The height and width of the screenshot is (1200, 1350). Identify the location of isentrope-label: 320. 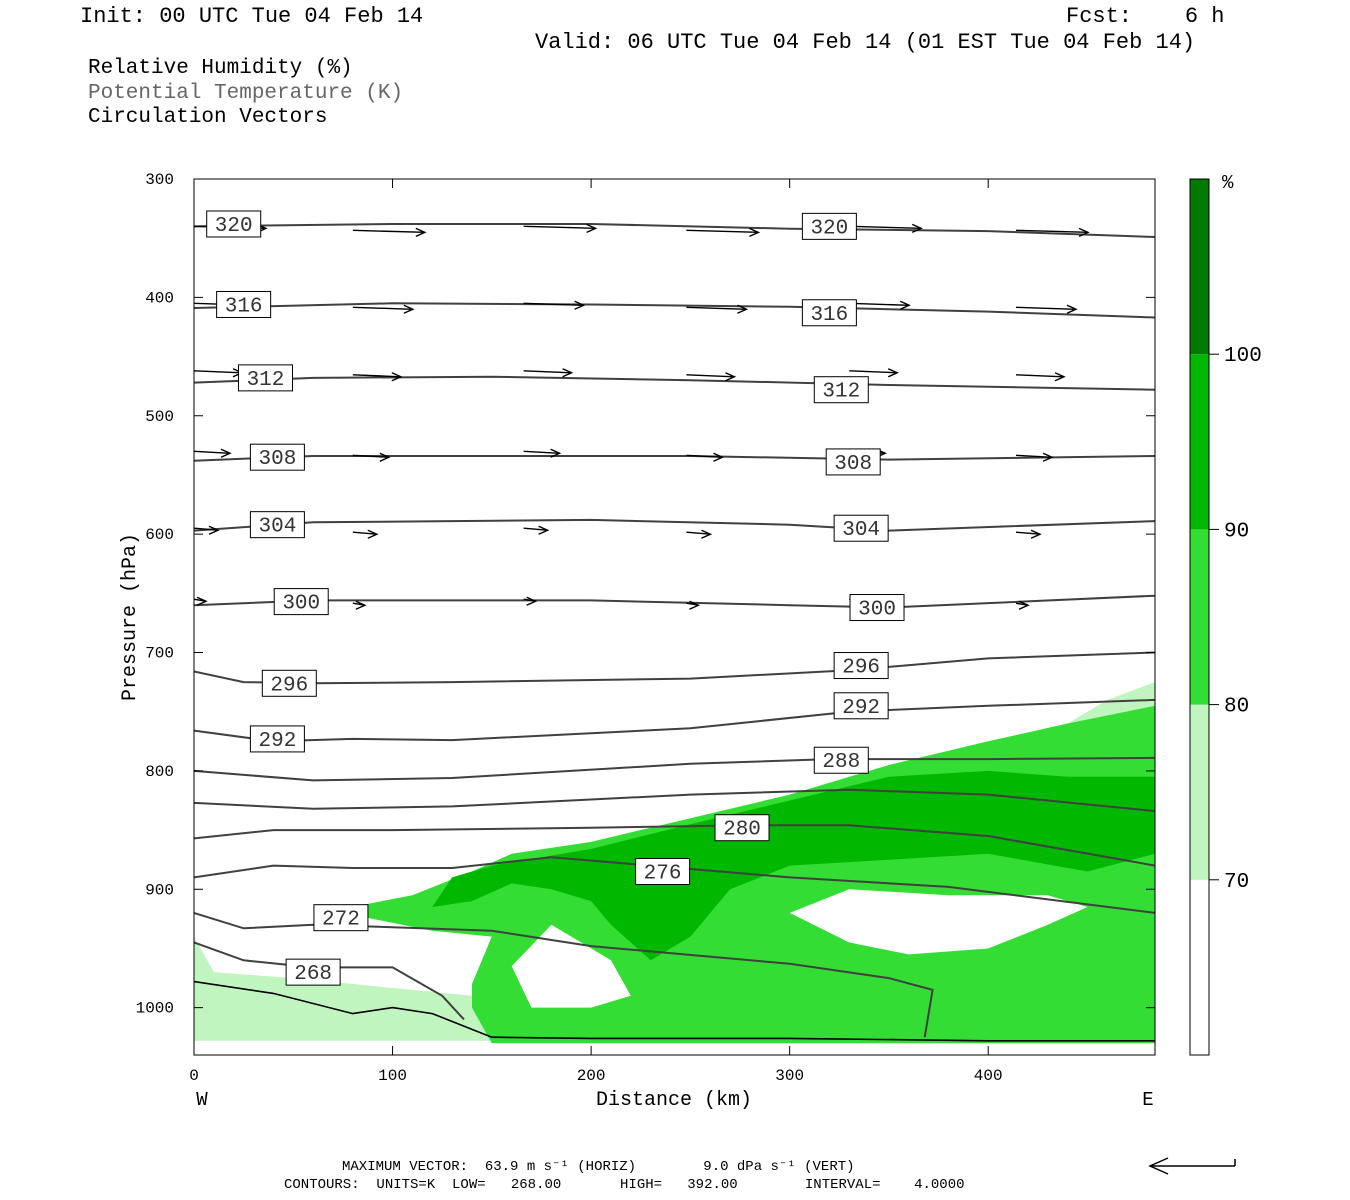
(829, 228).